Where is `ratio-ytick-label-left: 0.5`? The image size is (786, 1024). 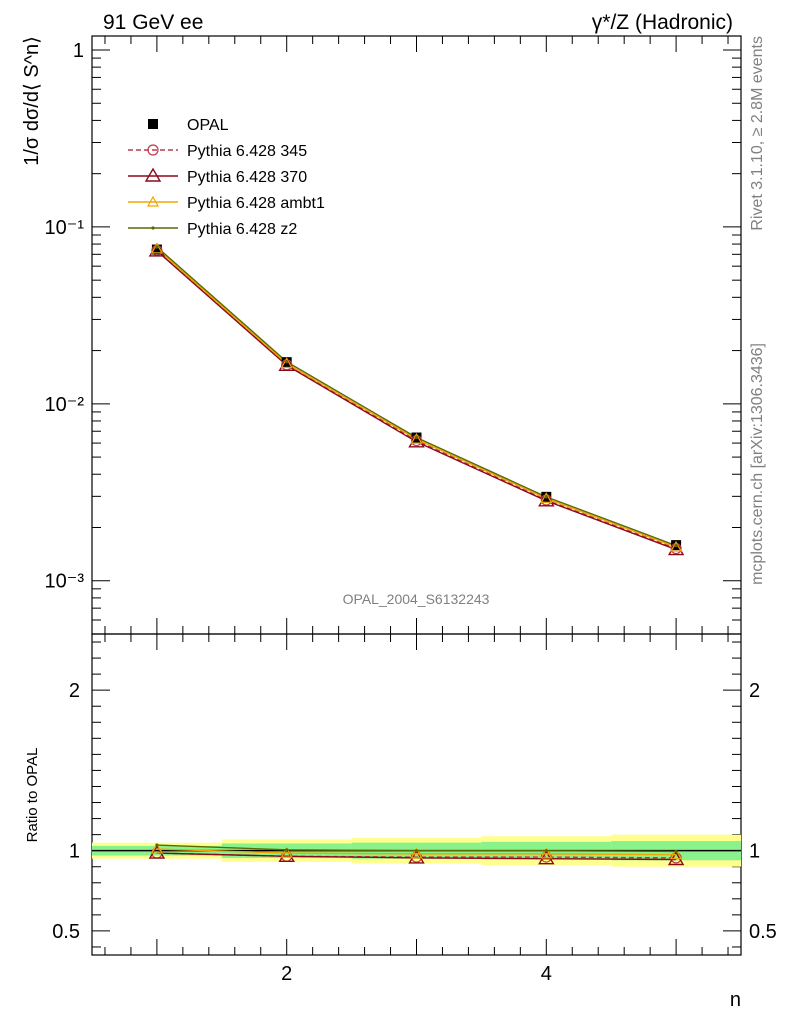
ratio-ytick-label-left: 0.5 is located at coordinates (66, 932).